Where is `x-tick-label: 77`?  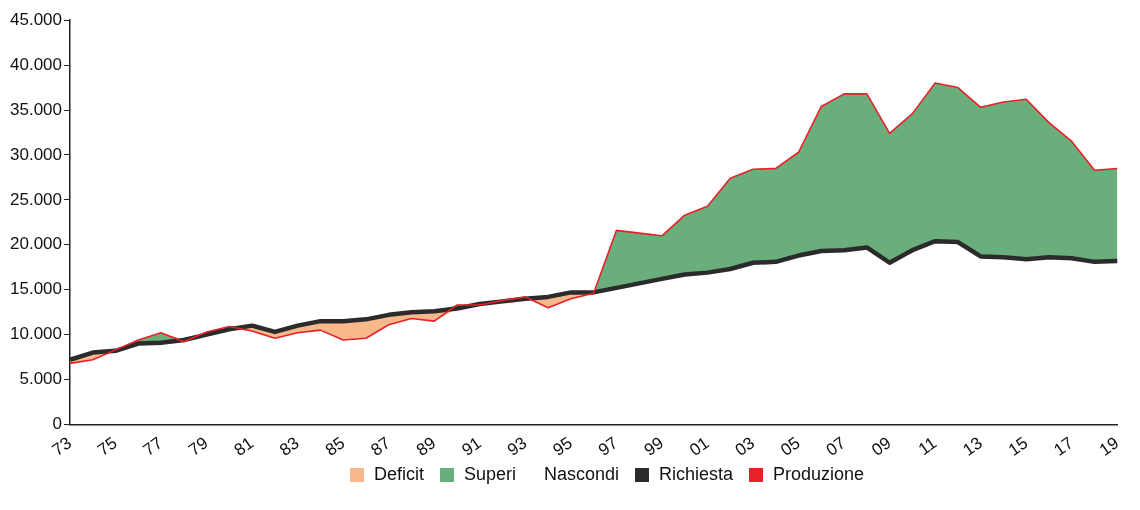 x-tick-label: 77 is located at coordinates (153, 446).